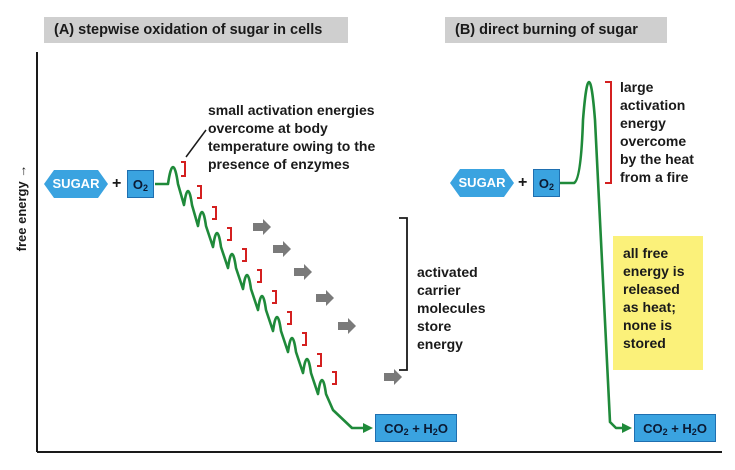 Image resolution: width=735 pixels, height=470 pixels. What do you see at coordinates (292, 146) in the screenshot?
I see `note-line: temperature owing to the` at bounding box center [292, 146].